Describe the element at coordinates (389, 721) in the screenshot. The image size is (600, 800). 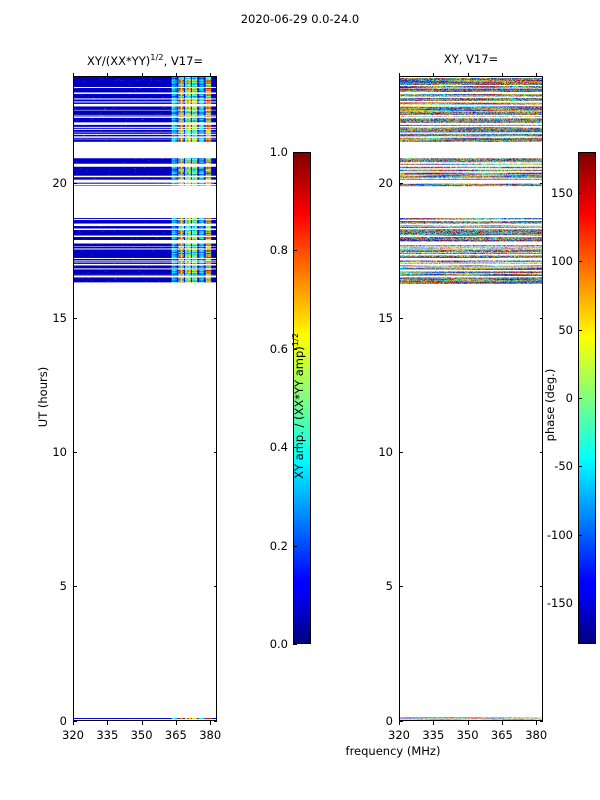
I see `right-yticklabel-0: 0` at that location.